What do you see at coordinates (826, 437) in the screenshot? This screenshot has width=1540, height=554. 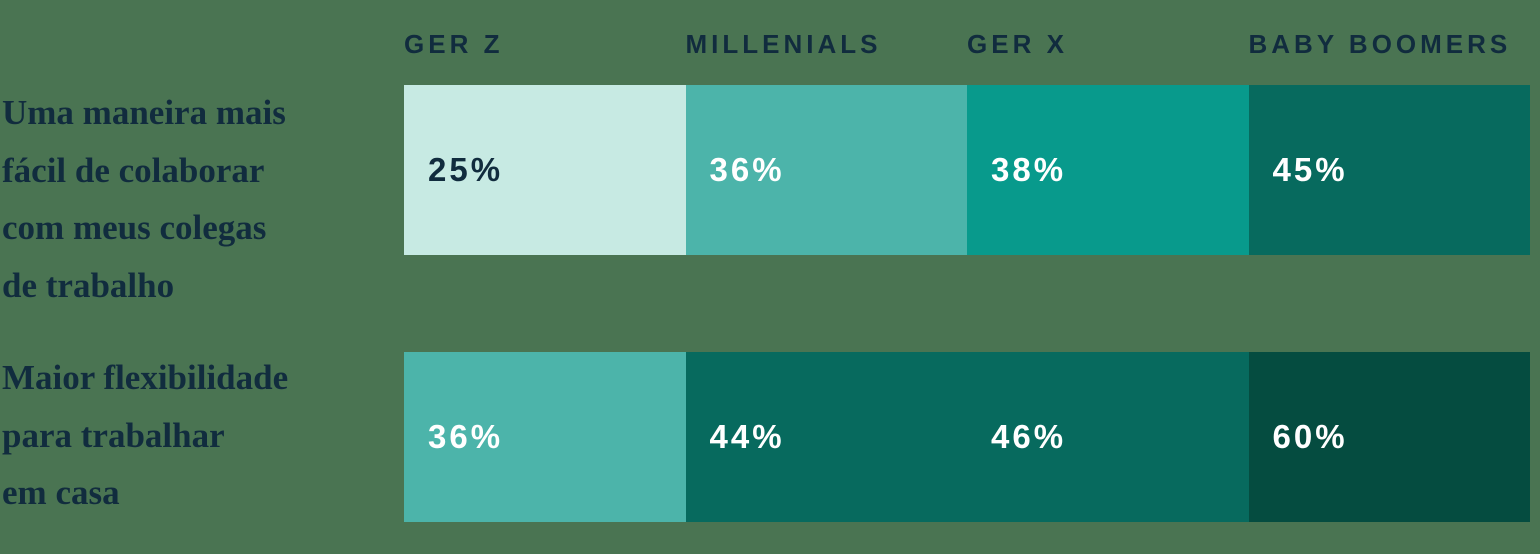 I see `bar-segment-millenials: 44%` at bounding box center [826, 437].